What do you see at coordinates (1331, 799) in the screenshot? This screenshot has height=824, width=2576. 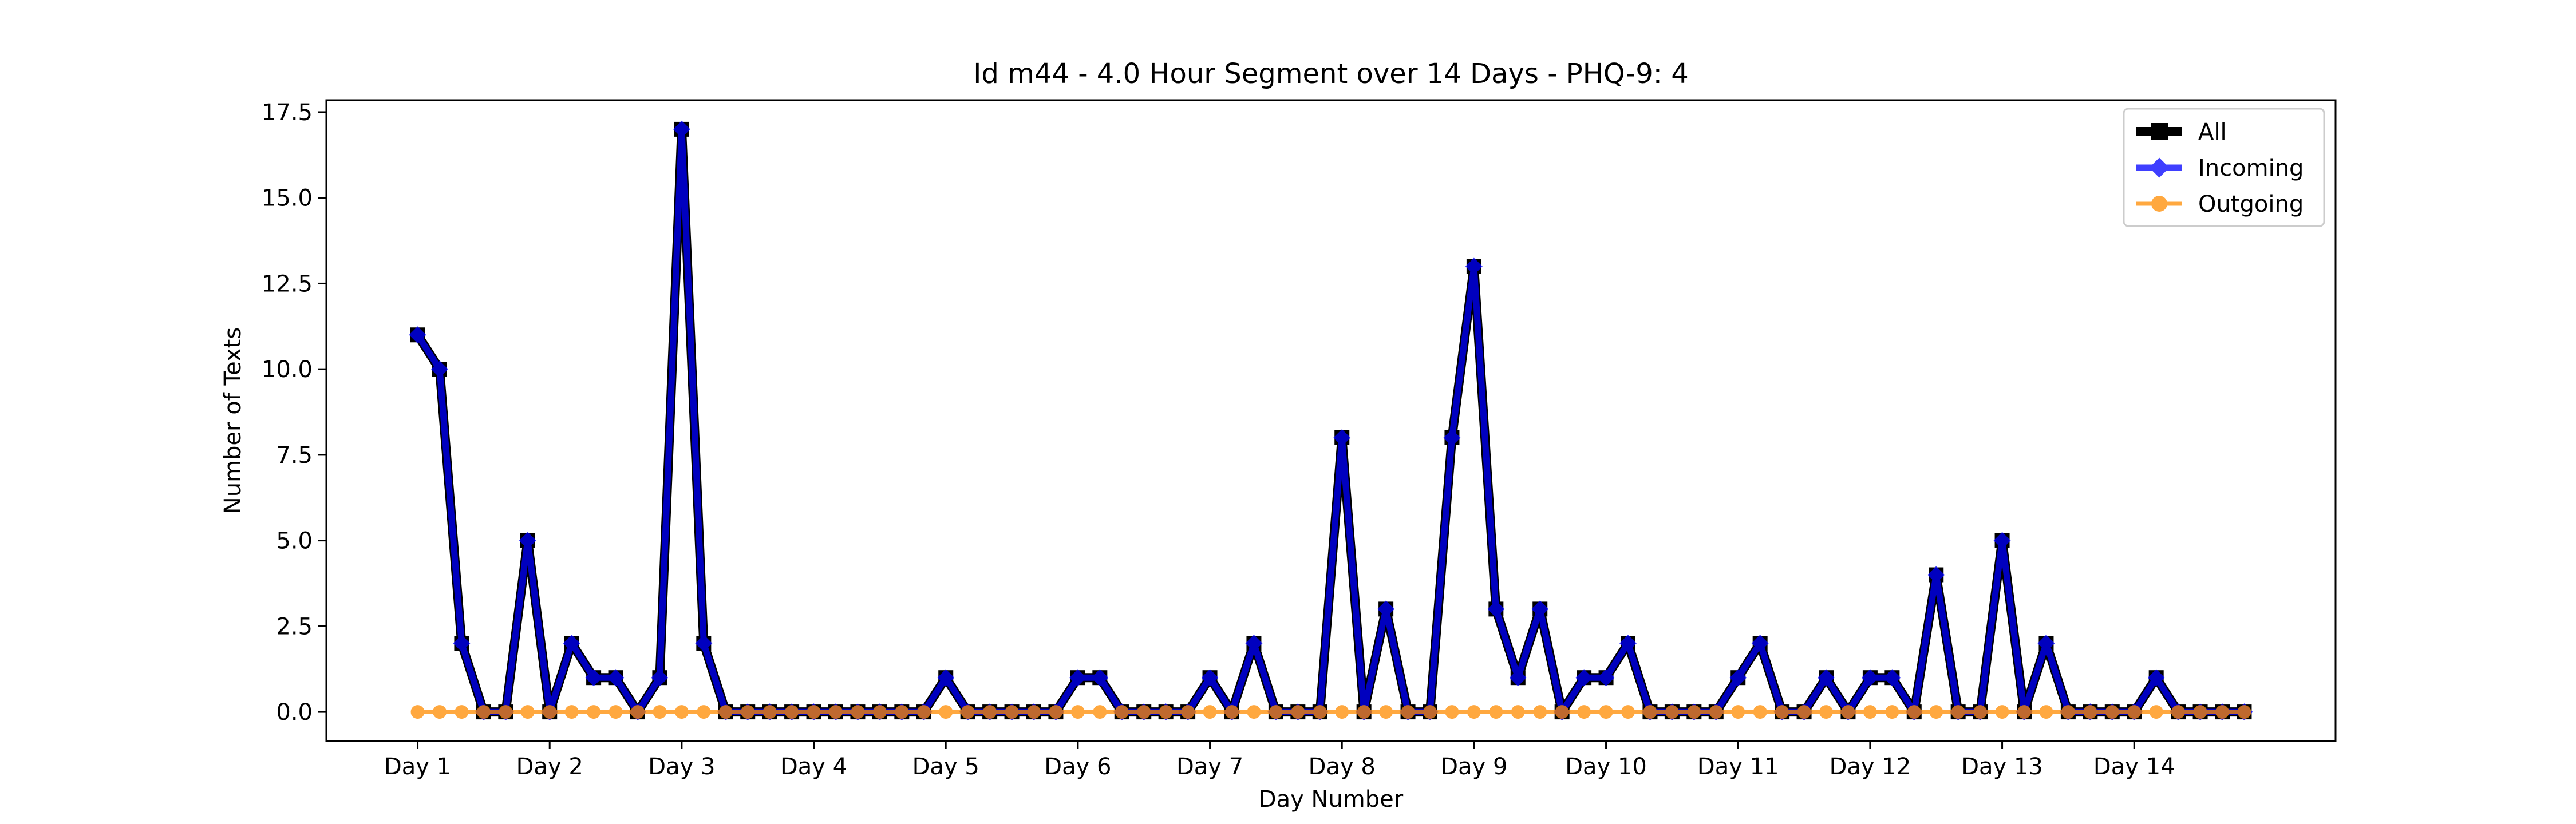 I see `x-axis-label: Day Number` at bounding box center [1331, 799].